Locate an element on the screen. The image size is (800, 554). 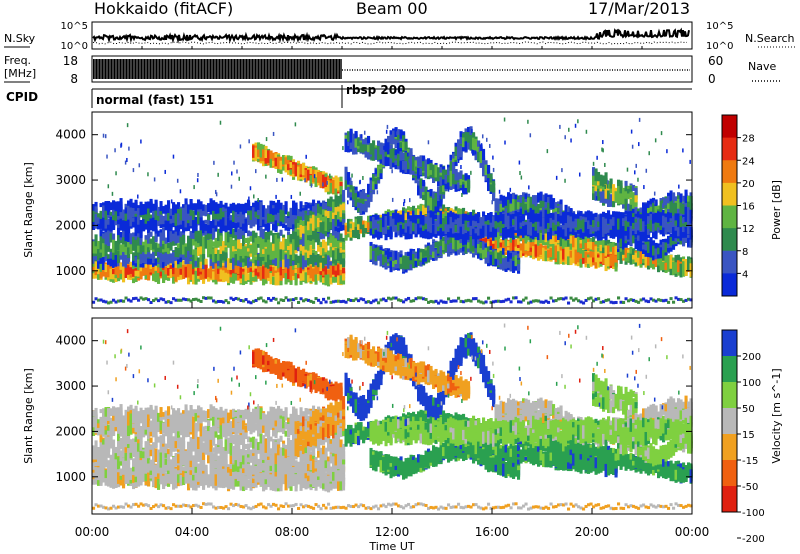
noise-left-tick-top: 10^5 is located at coordinates (74, 26).